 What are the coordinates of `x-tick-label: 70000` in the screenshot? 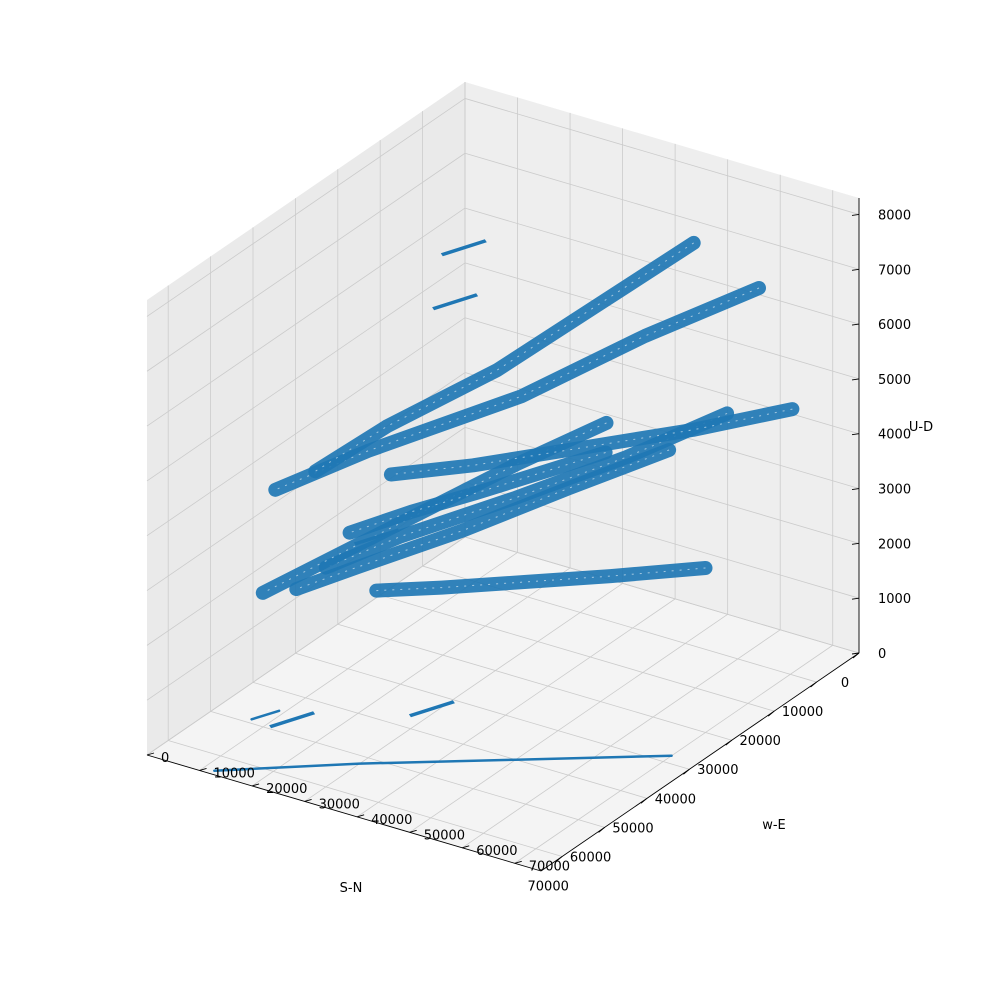 It's located at (548, 887).